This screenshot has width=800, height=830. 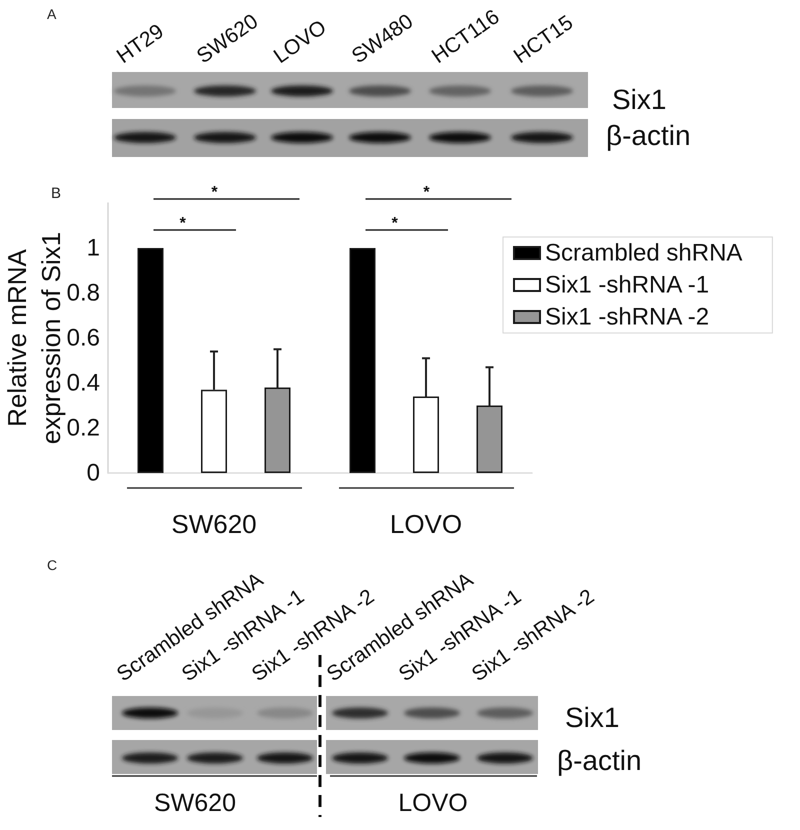 What do you see at coordinates (93, 248) in the screenshot?
I see `y-tick-label: 1` at bounding box center [93, 248].